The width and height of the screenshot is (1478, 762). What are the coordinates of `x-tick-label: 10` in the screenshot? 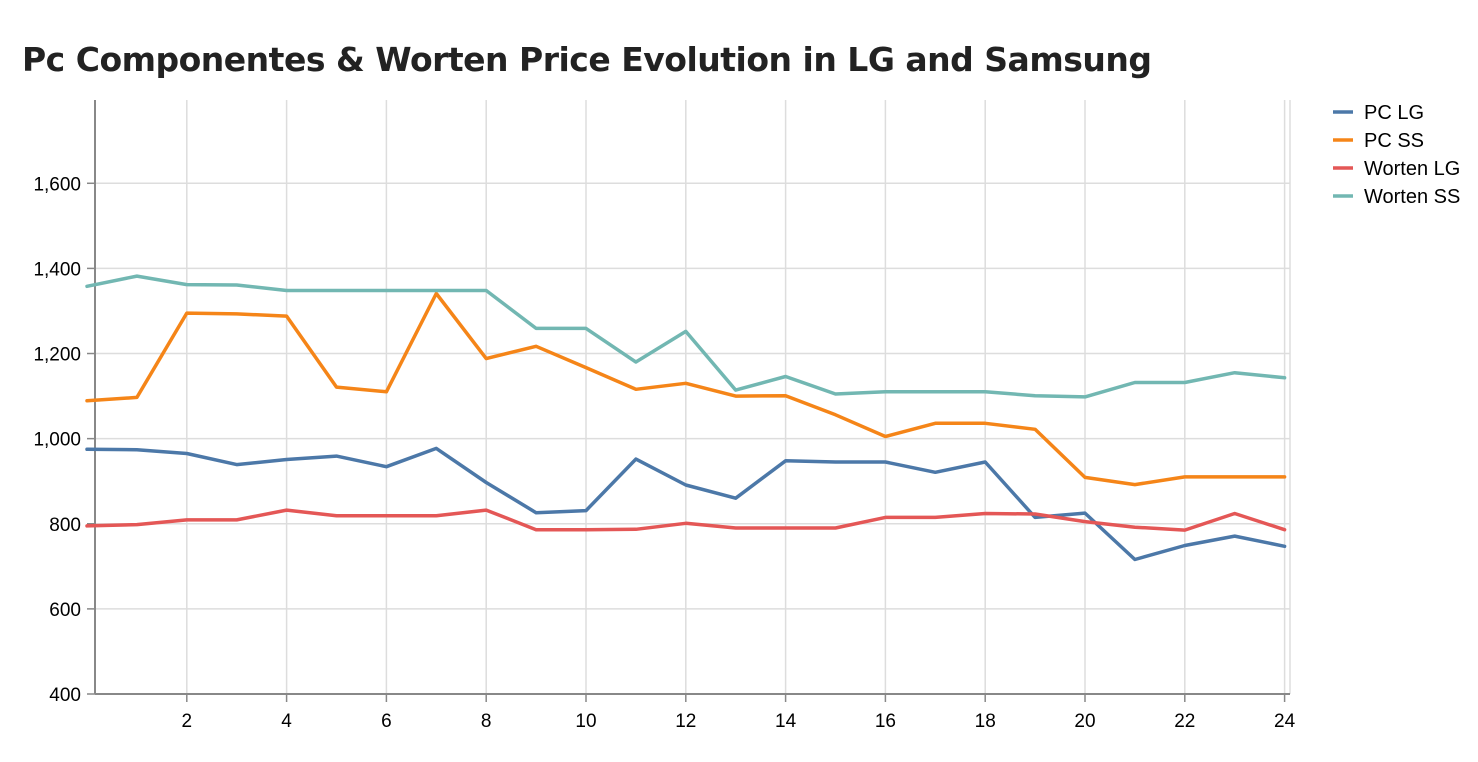 It's located at (585, 721).